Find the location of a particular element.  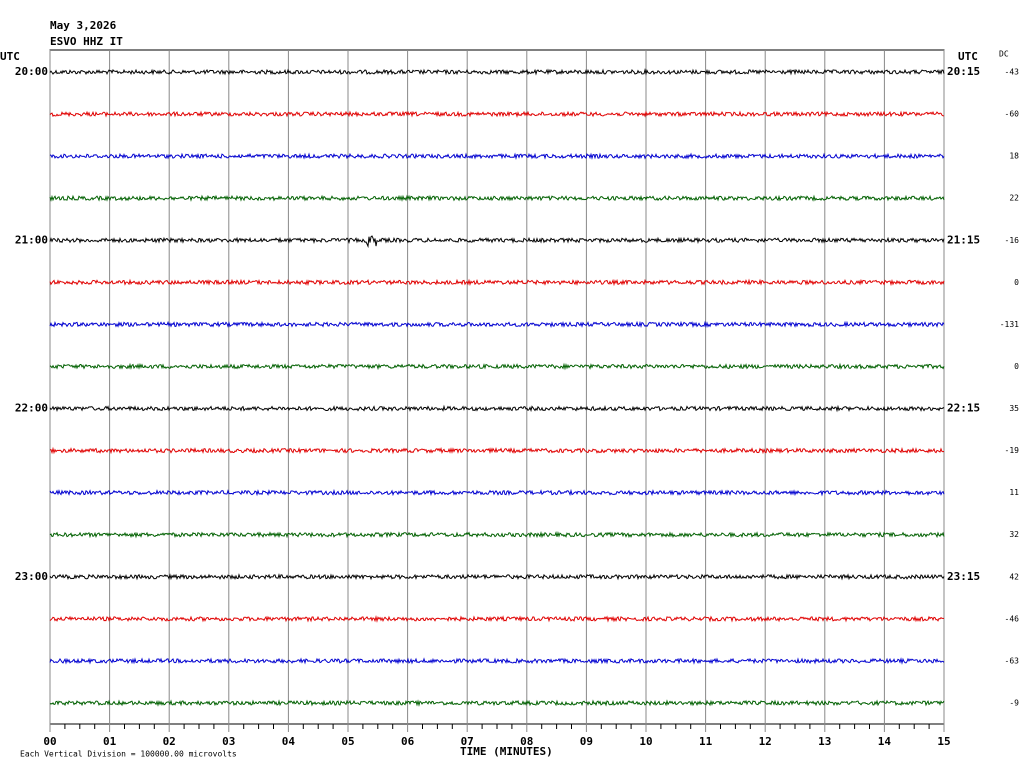

x-tick-label: 12 is located at coordinates (765, 741).